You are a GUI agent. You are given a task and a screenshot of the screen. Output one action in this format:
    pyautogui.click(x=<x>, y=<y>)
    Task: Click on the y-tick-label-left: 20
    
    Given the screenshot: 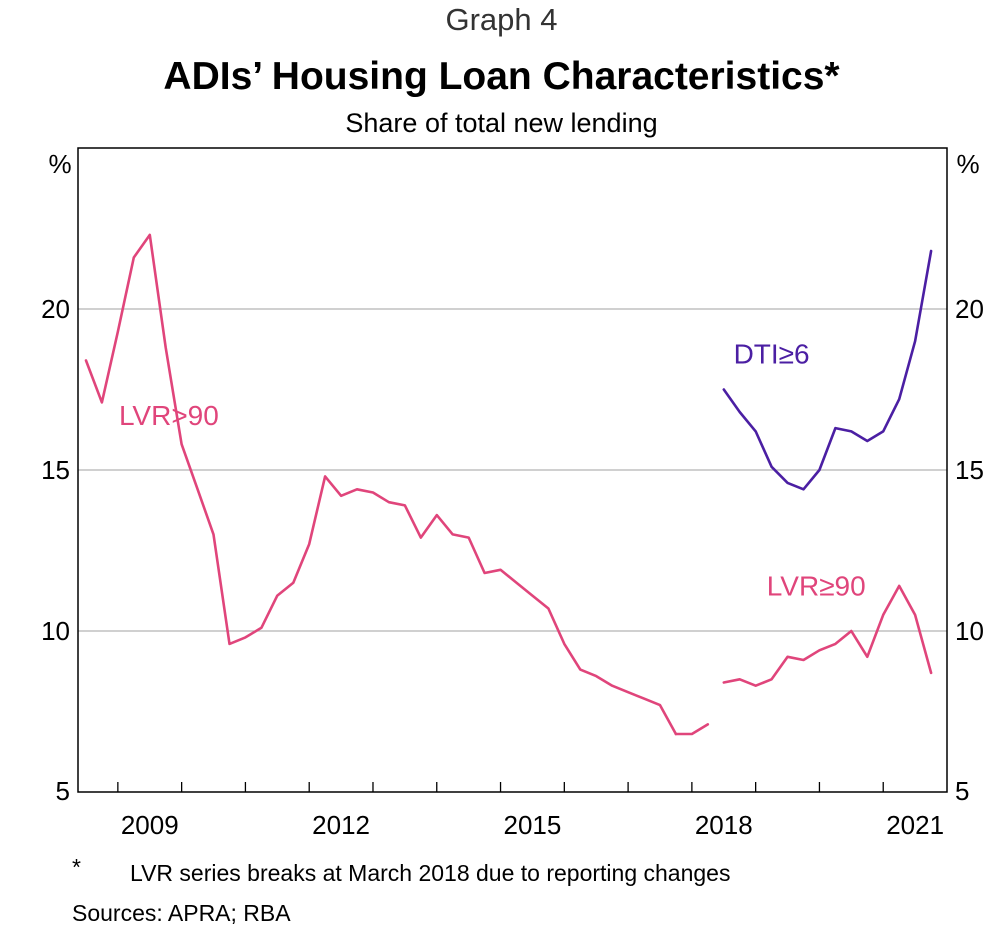 What is the action you would take?
    pyautogui.click(x=55, y=309)
    